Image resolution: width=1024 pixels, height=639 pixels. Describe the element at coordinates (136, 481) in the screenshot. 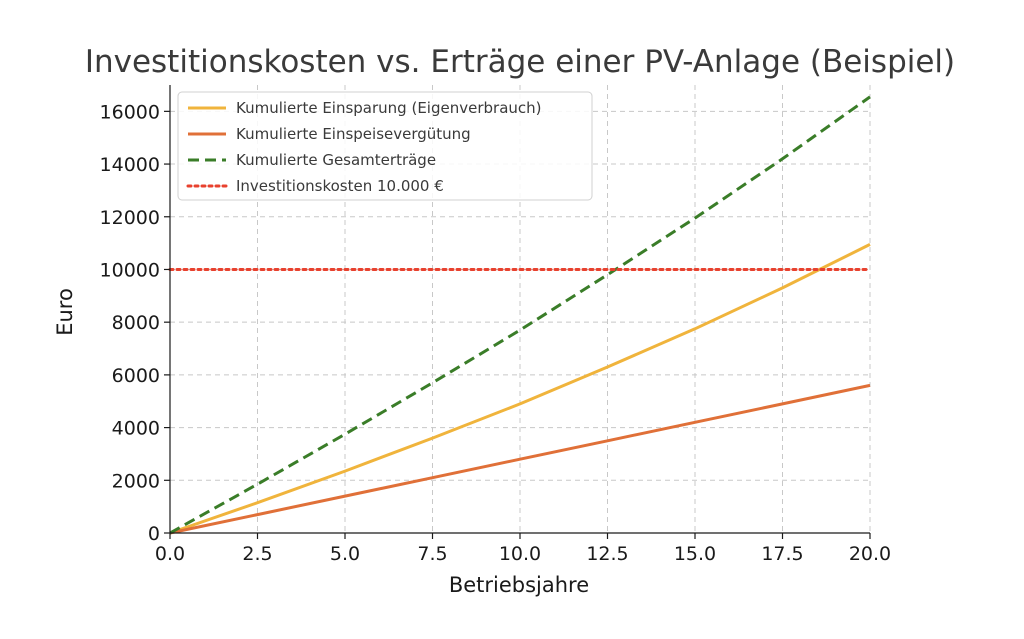

I see `y-tick-label: 2000` at that location.